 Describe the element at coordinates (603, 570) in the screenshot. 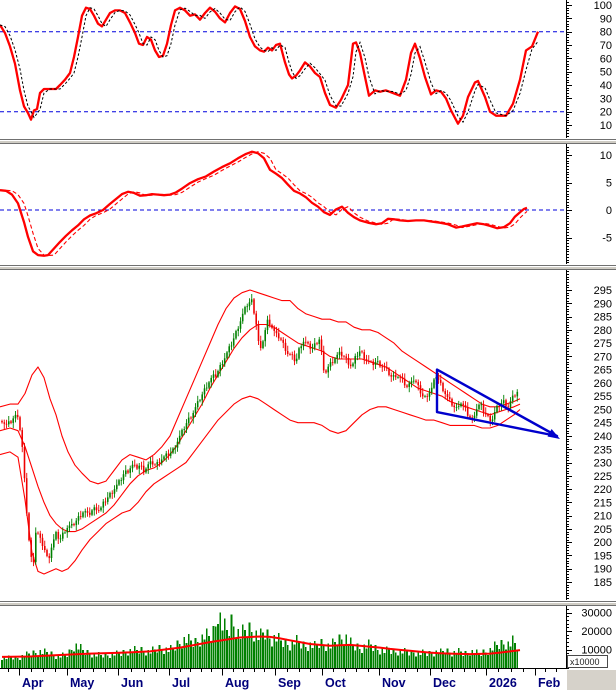

I see `axis-tick-label: 190` at that location.